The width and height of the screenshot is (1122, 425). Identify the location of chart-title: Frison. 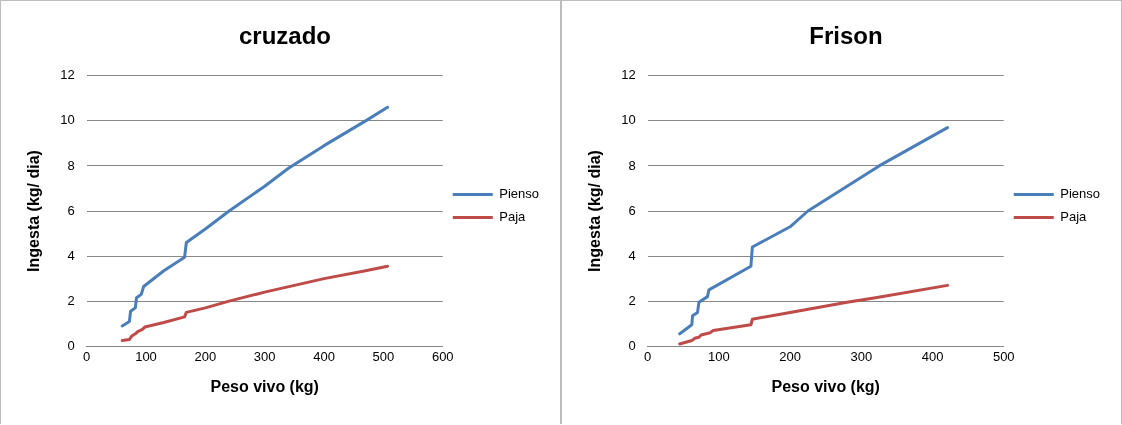
(846, 36).